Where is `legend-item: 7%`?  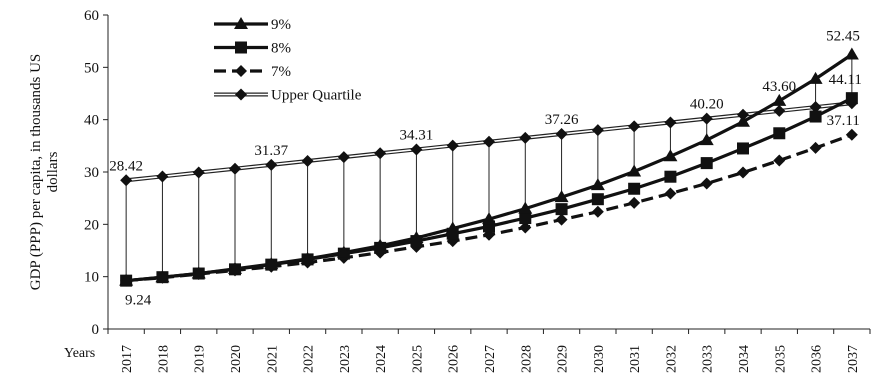 legend-item: 7% is located at coordinates (252, 72).